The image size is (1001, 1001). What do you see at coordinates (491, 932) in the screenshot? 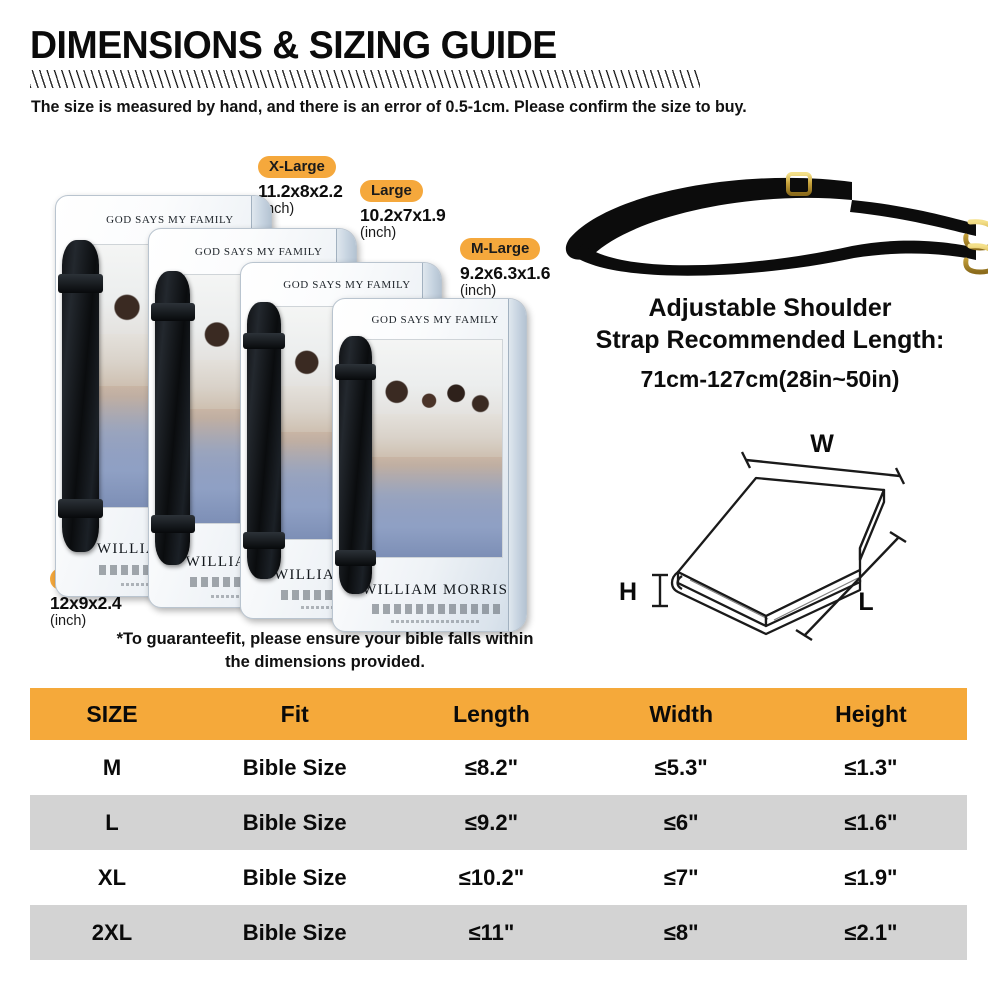
I see `cell-length: ≤11"` at bounding box center [491, 932].